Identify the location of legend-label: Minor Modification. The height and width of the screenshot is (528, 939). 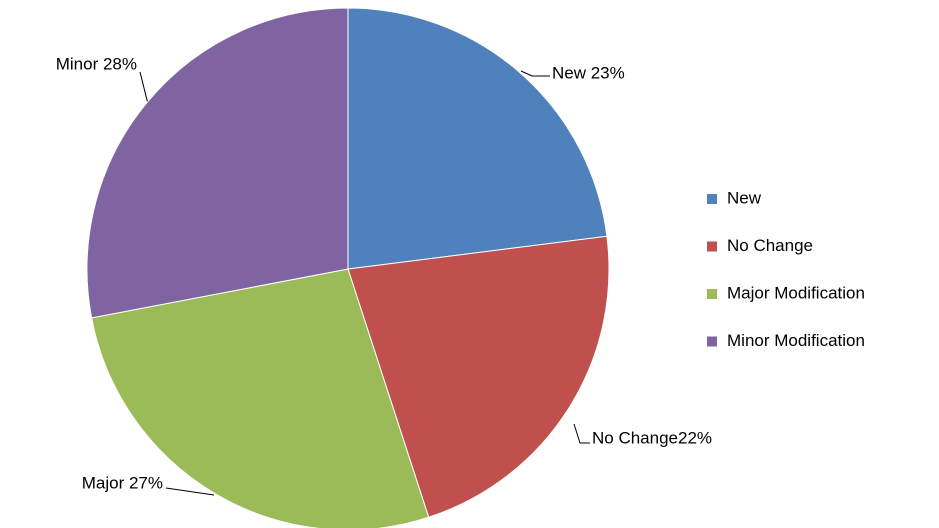
(796, 340).